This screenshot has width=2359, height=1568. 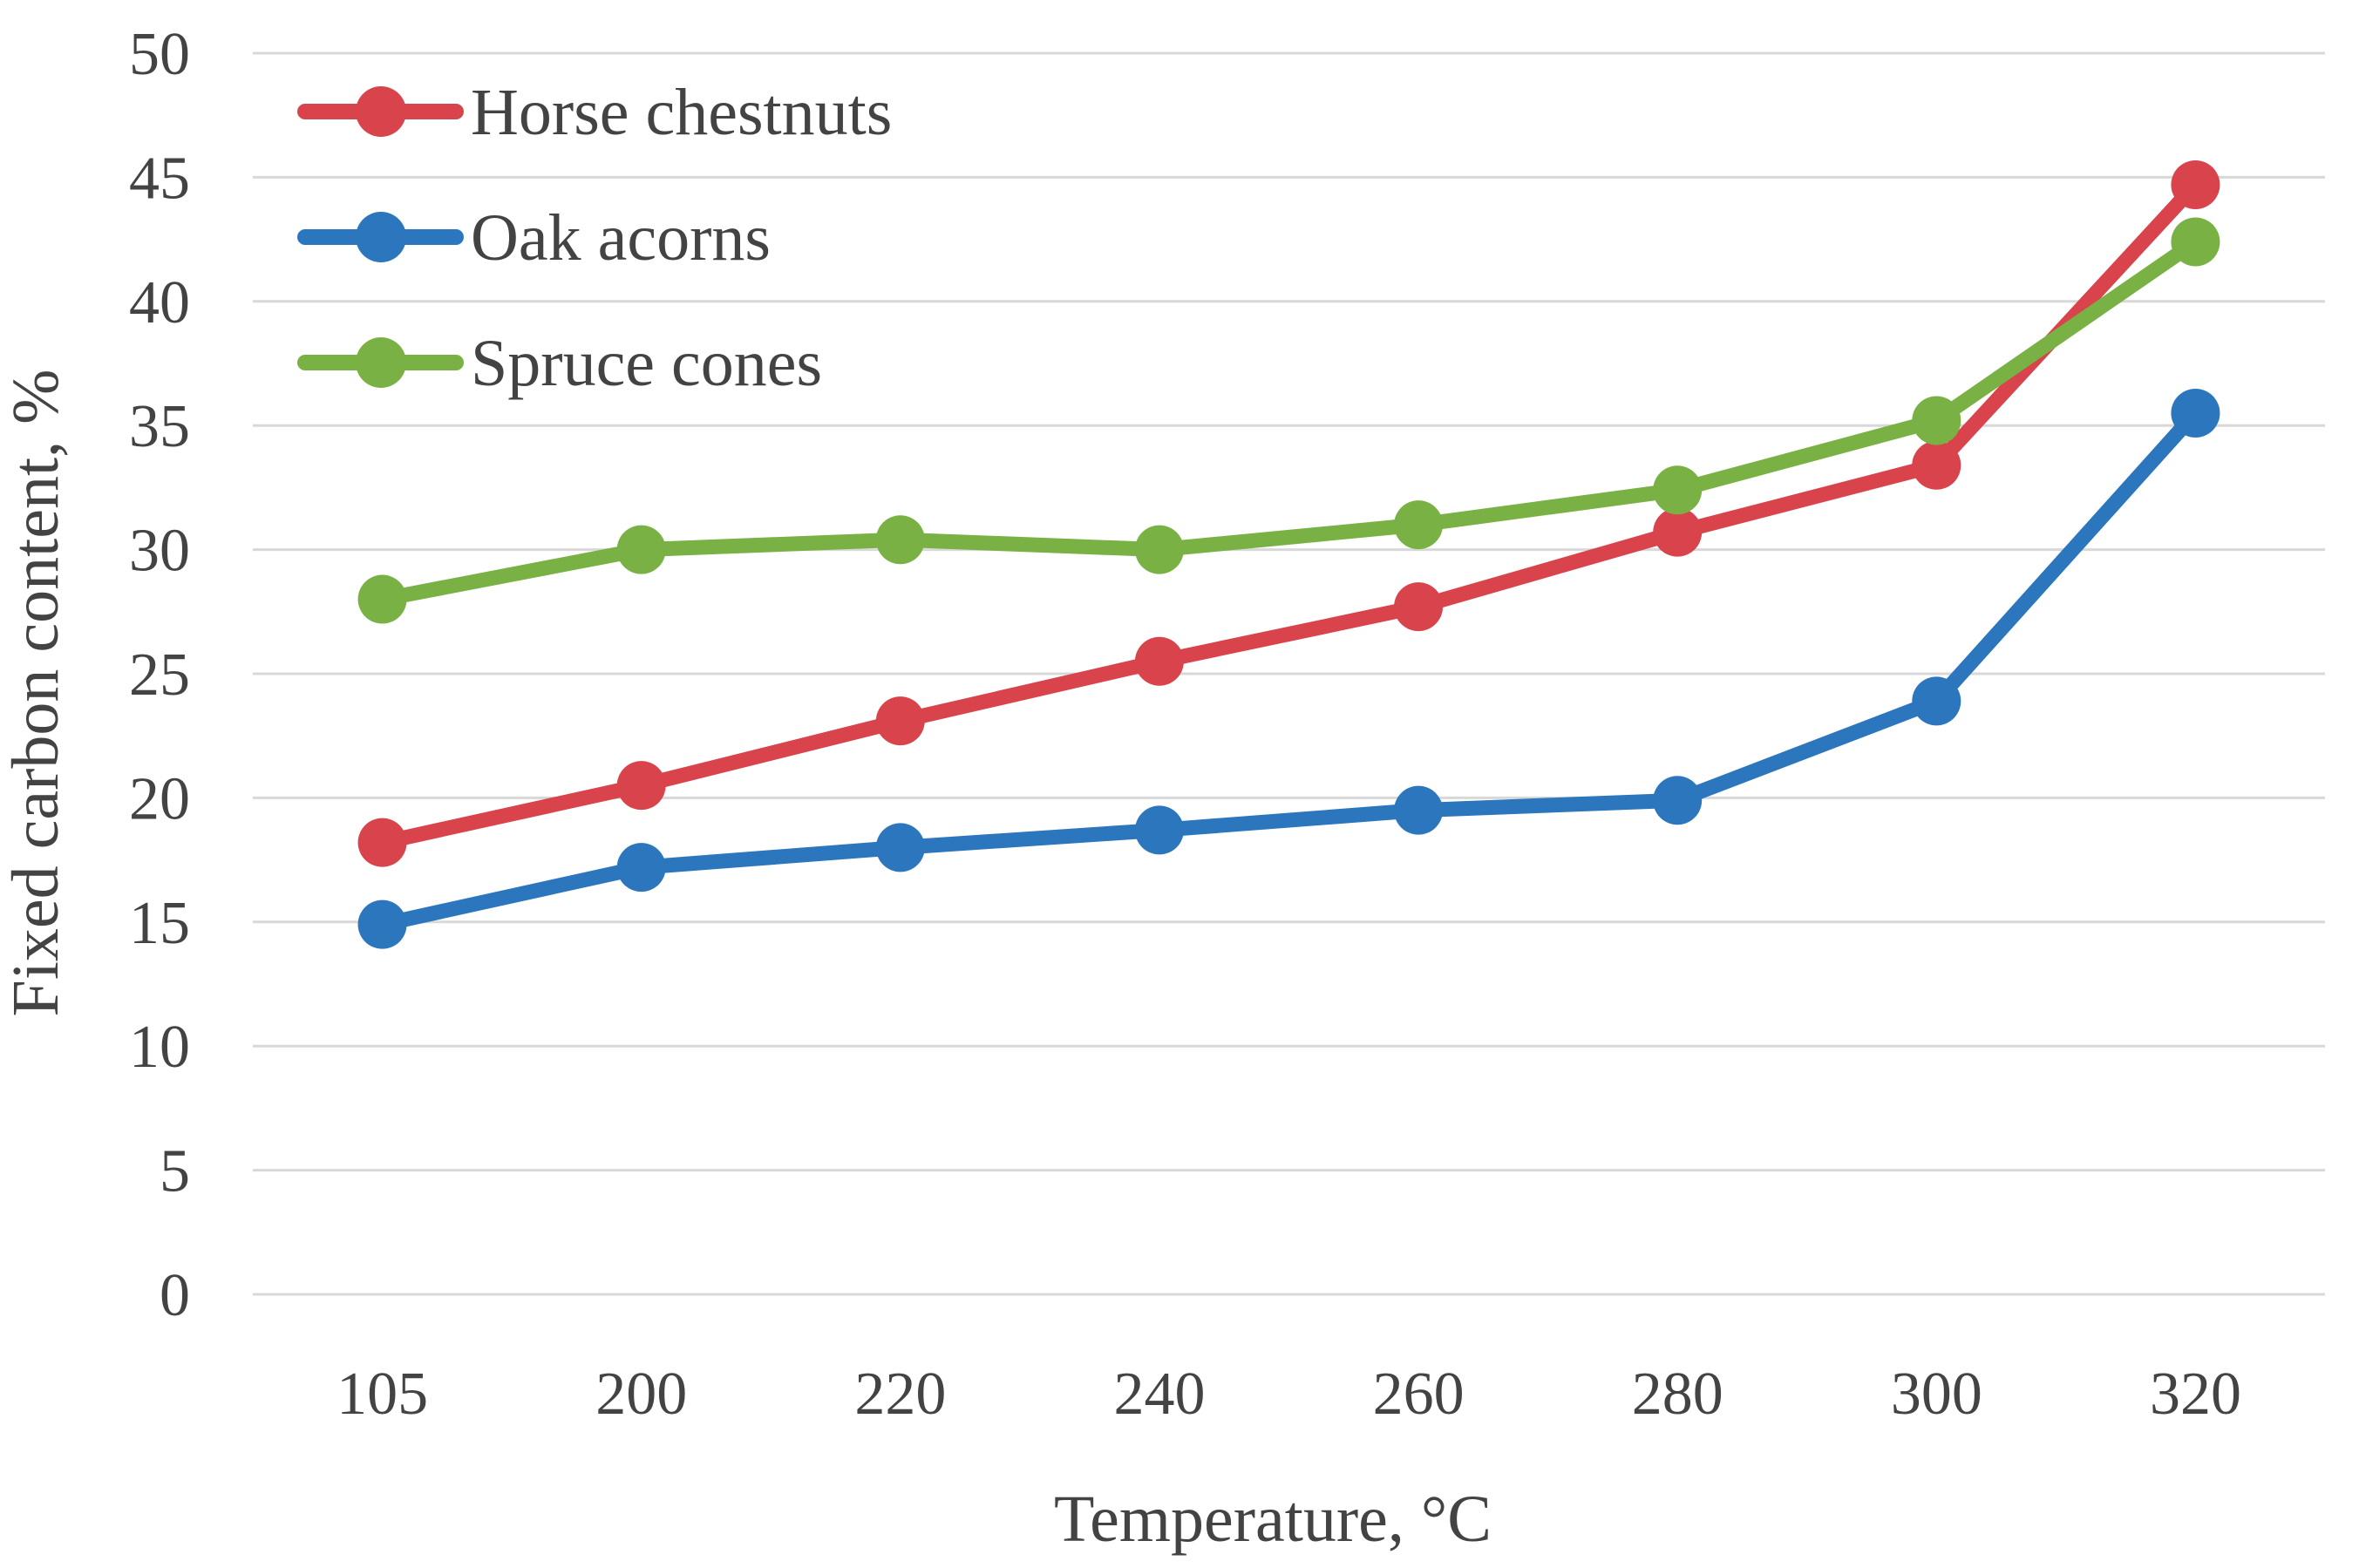 What do you see at coordinates (1159, 1394) in the screenshot?
I see `x-tick-label: 240` at bounding box center [1159, 1394].